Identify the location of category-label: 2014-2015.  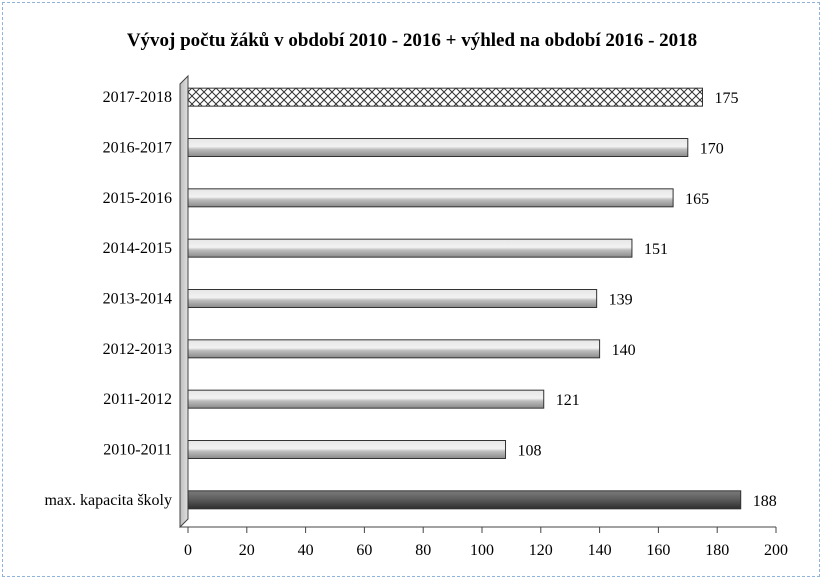
(137, 248).